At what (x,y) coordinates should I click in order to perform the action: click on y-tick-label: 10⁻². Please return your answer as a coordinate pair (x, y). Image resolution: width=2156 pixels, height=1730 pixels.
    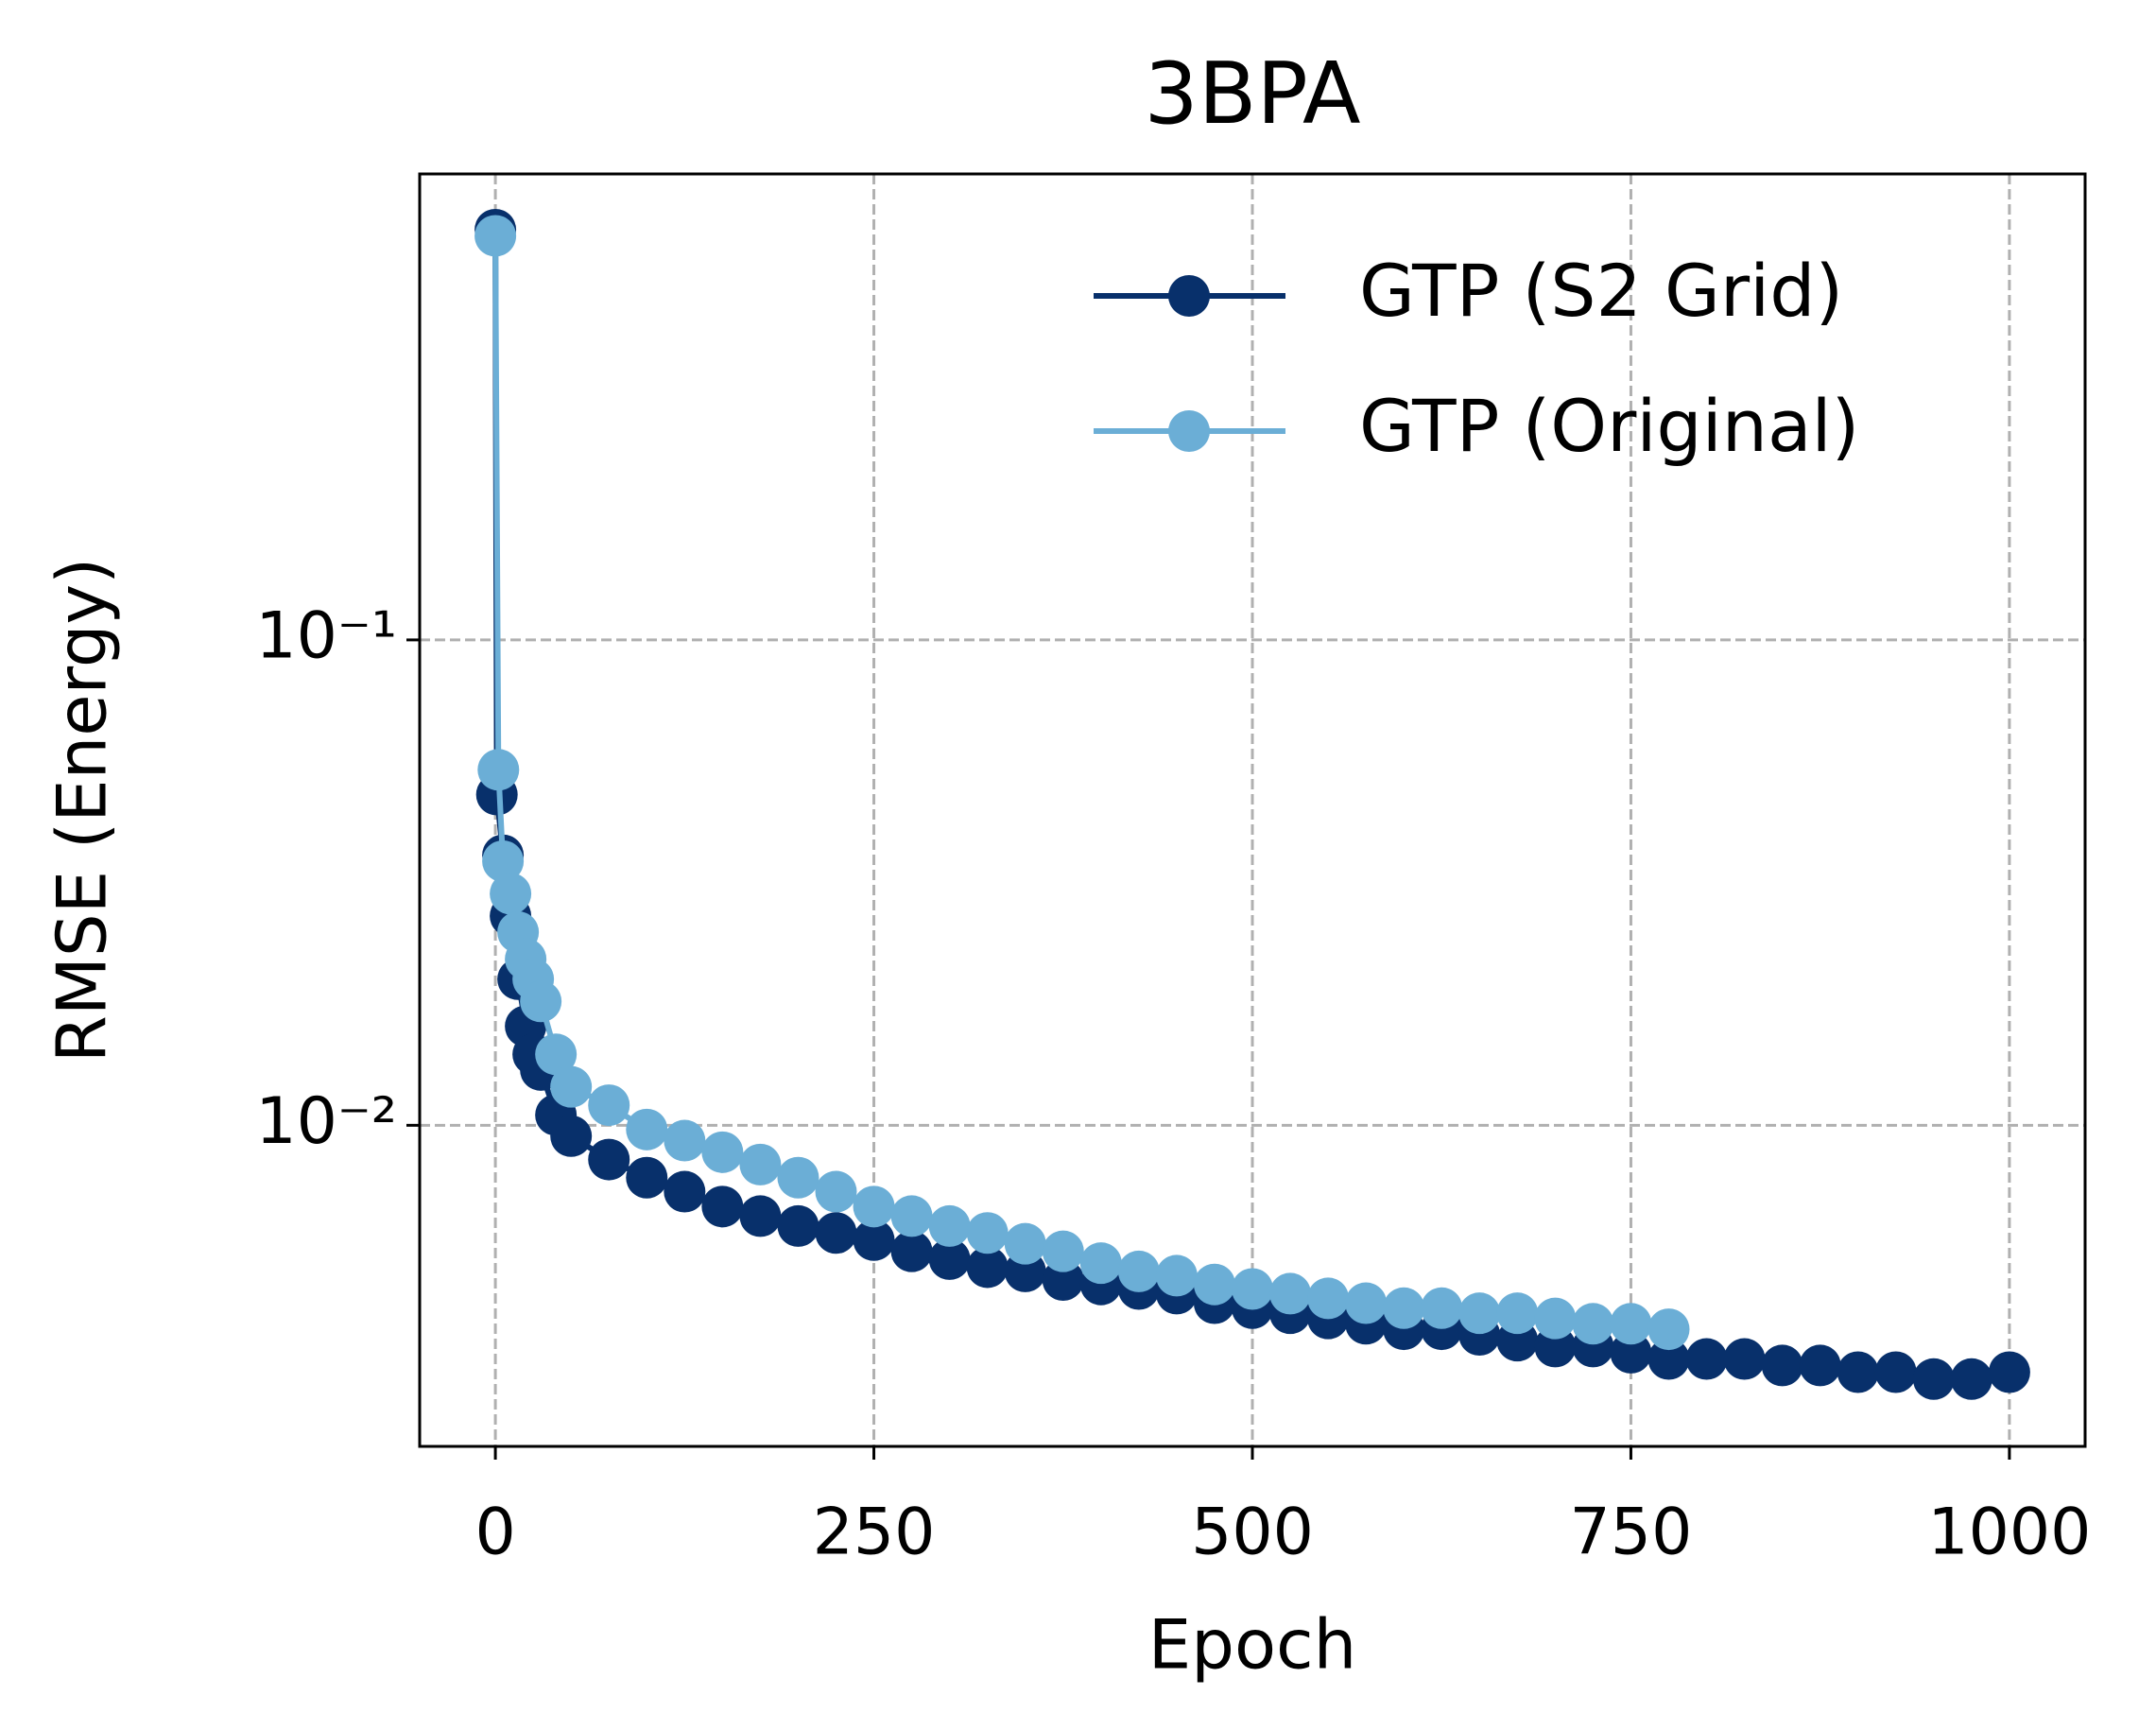
    Looking at the image, I should click on (326, 1121).